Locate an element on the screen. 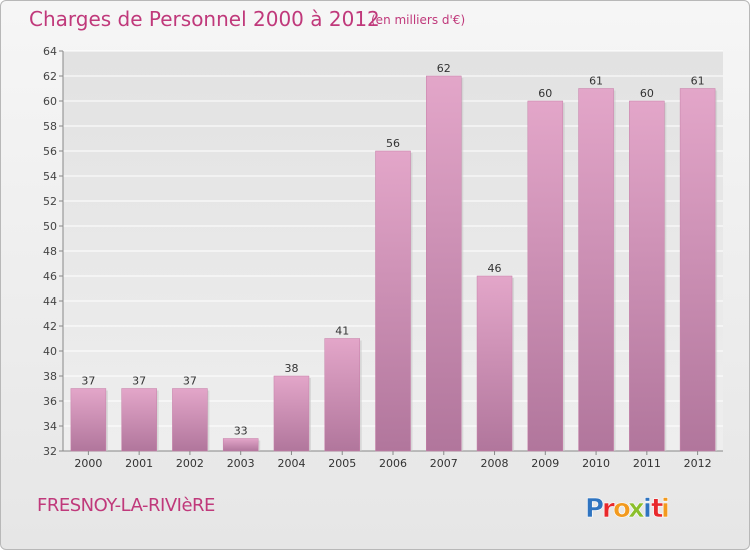 This screenshot has width=750, height=550. x-tick-label: 2010 is located at coordinates (596, 463).